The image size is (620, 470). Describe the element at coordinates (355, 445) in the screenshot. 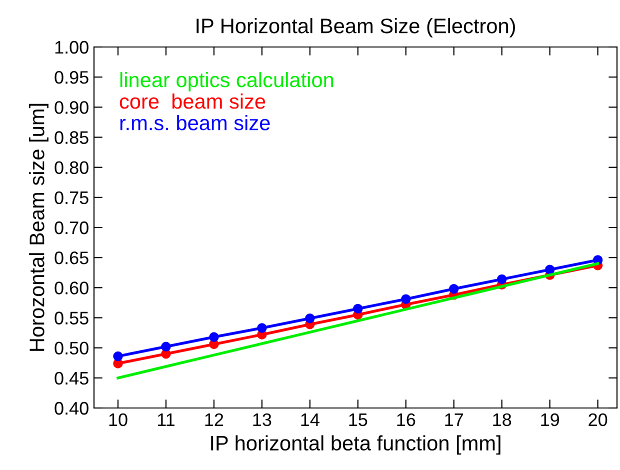

I see `x-axis-title: IP horizontal beta function [mm]` at that location.